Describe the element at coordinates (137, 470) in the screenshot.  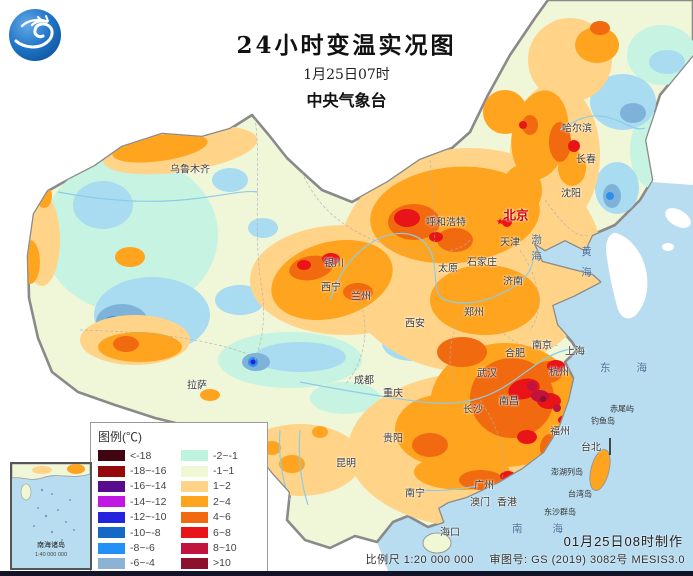
I see `legend-item: -18~-16` at that location.